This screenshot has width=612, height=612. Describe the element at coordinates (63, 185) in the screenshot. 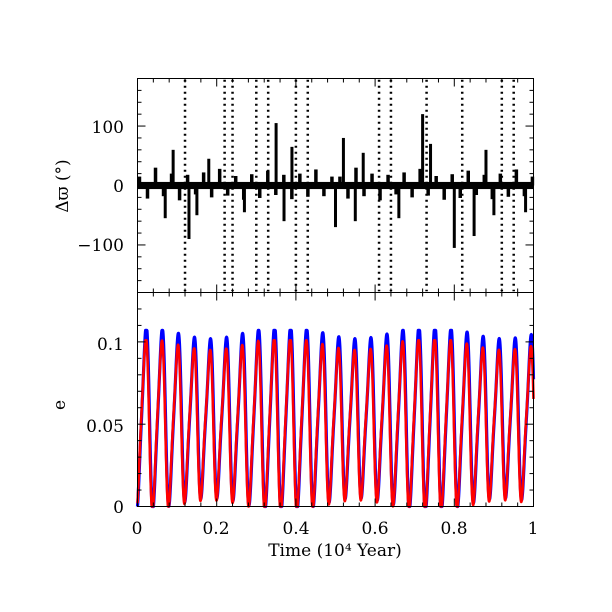

I see `top-ylabel: Δϖ (°)` at that location.